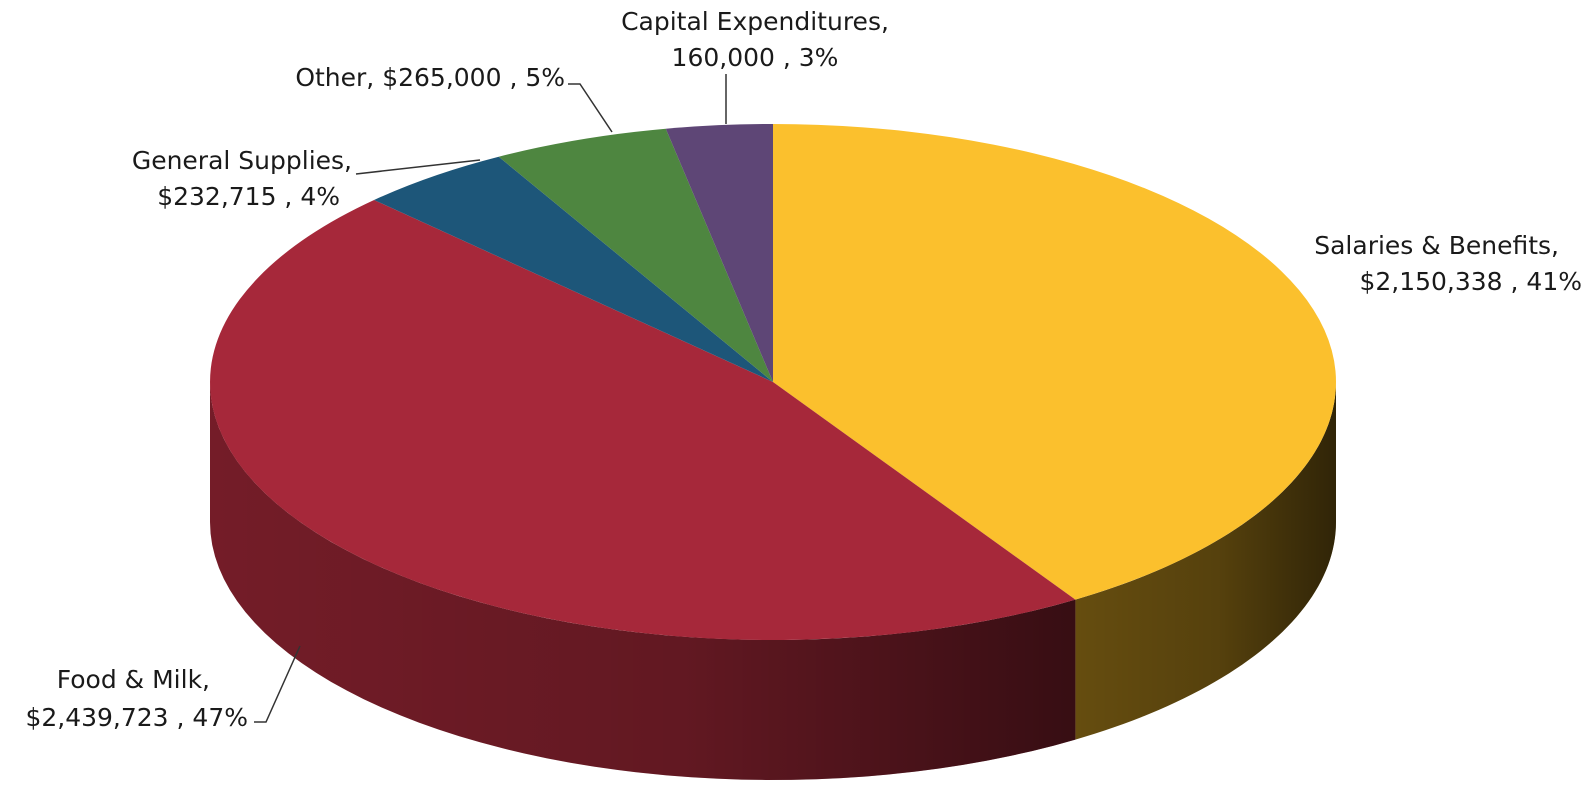 This screenshot has height=791, width=1585. What do you see at coordinates (635, 255) in the screenshot?
I see `pie-slice-other` at bounding box center [635, 255].